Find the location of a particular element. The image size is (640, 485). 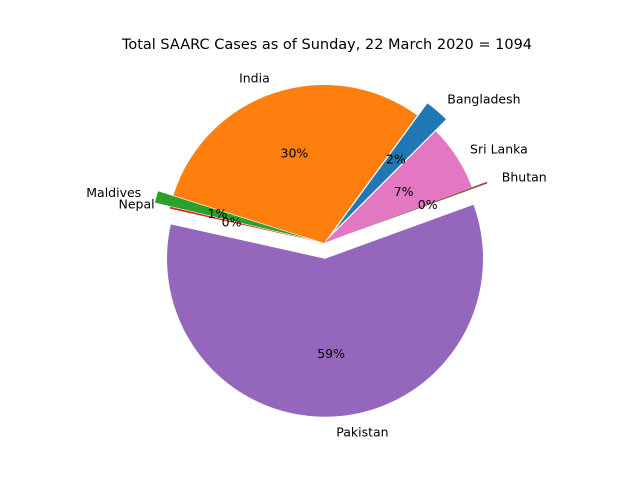

slice-label-bangladesh: Bangladesh is located at coordinates (483, 98).